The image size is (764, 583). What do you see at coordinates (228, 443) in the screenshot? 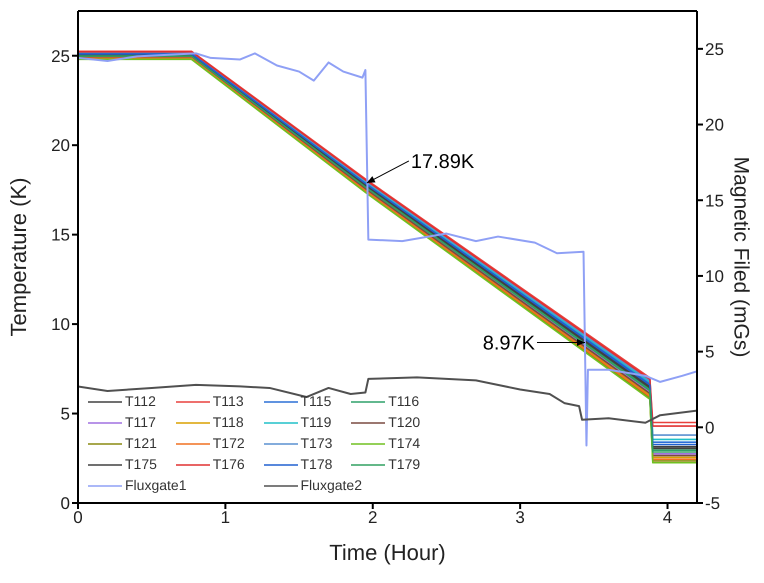
I see `legend-label: T172` at bounding box center [228, 443].